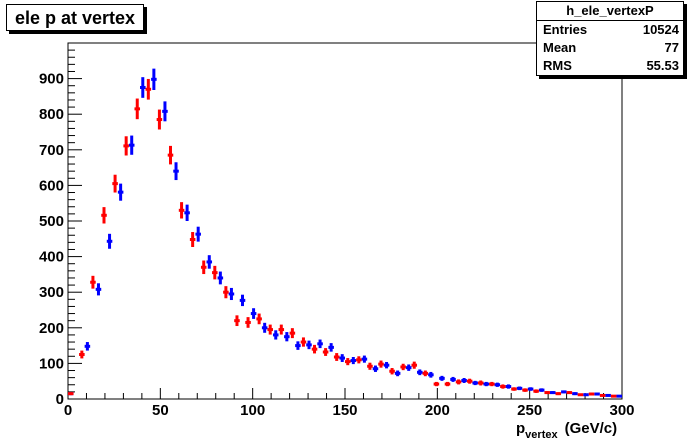 The image size is (692, 444). Describe the element at coordinates (660, 29) in the screenshot. I see `stats-value: 10524` at that location.